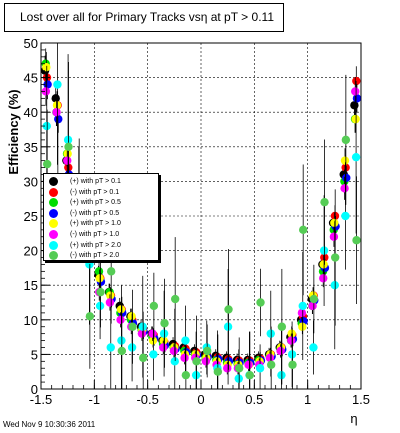  I want to click on legend-entry: (+) with pT > 2.0, so click(101, 245).